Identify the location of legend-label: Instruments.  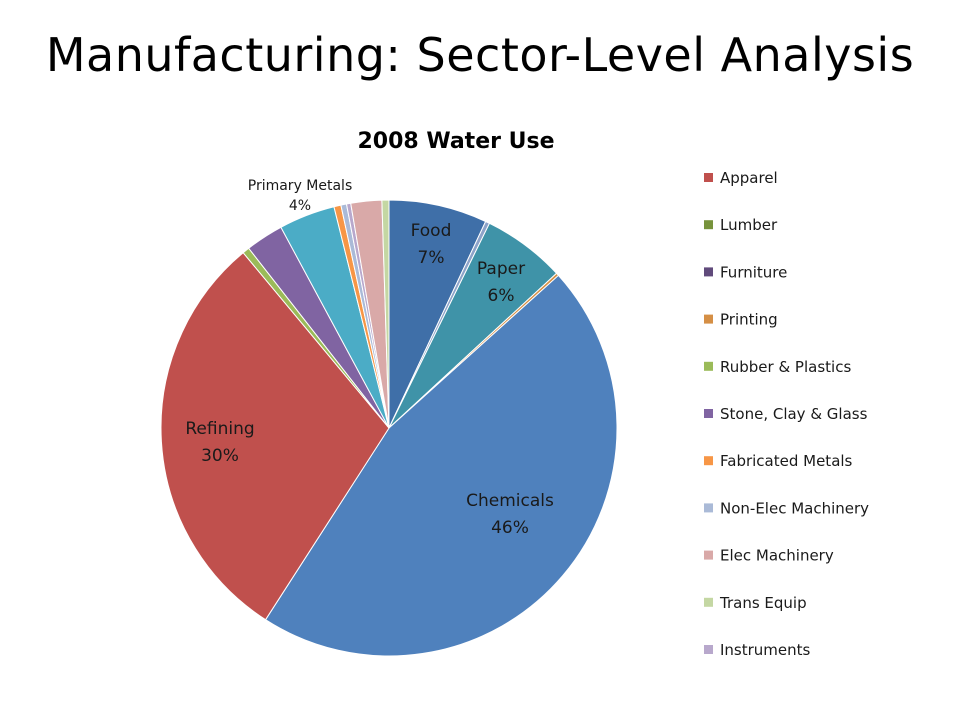
(765, 650).